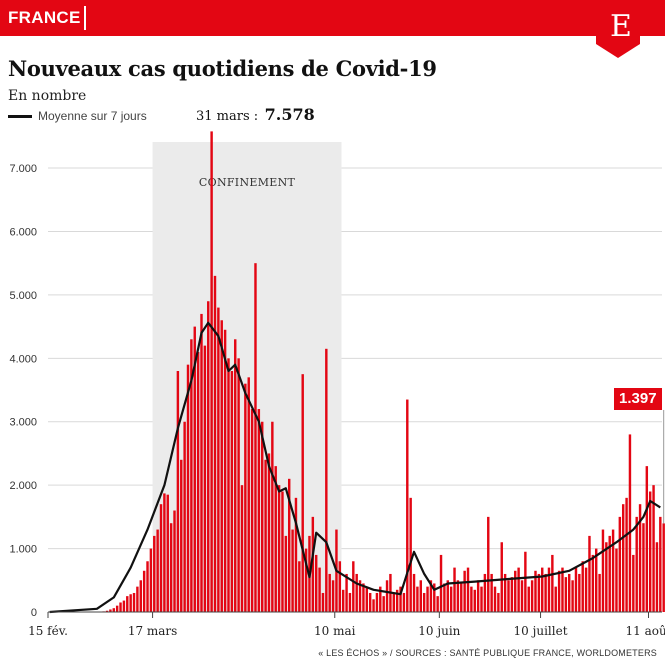  I want to click on logo-letter: E, so click(621, 26).